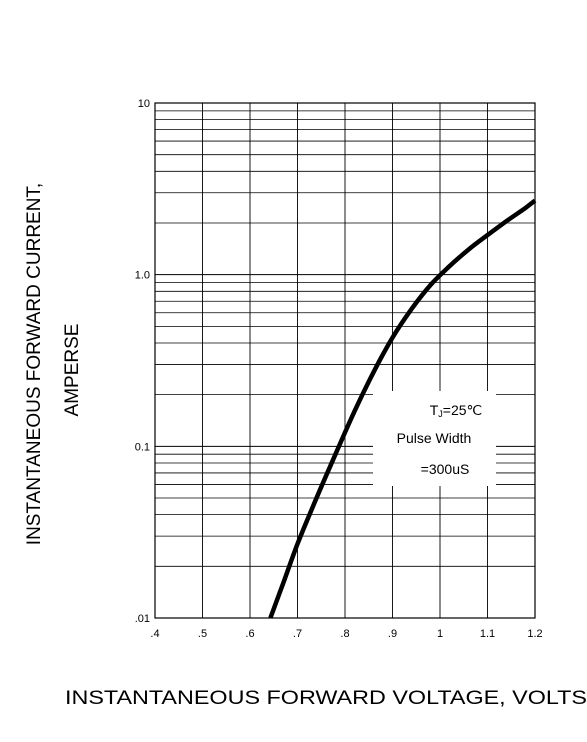 The image size is (587, 742). I want to click on annotation-pulse-width: Pulse Width, so click(434, 438).